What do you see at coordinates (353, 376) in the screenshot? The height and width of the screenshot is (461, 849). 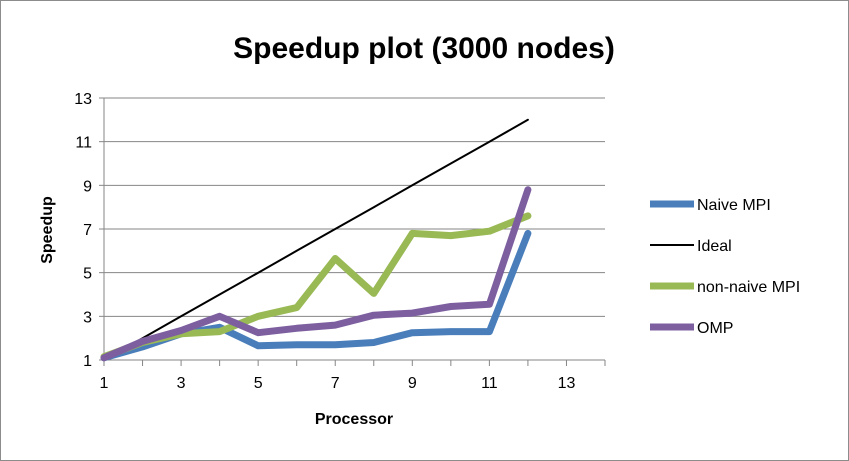 I see `x-axis-ticks: 1 3 5 7 9 11 13` at bounding box center [353, 376].